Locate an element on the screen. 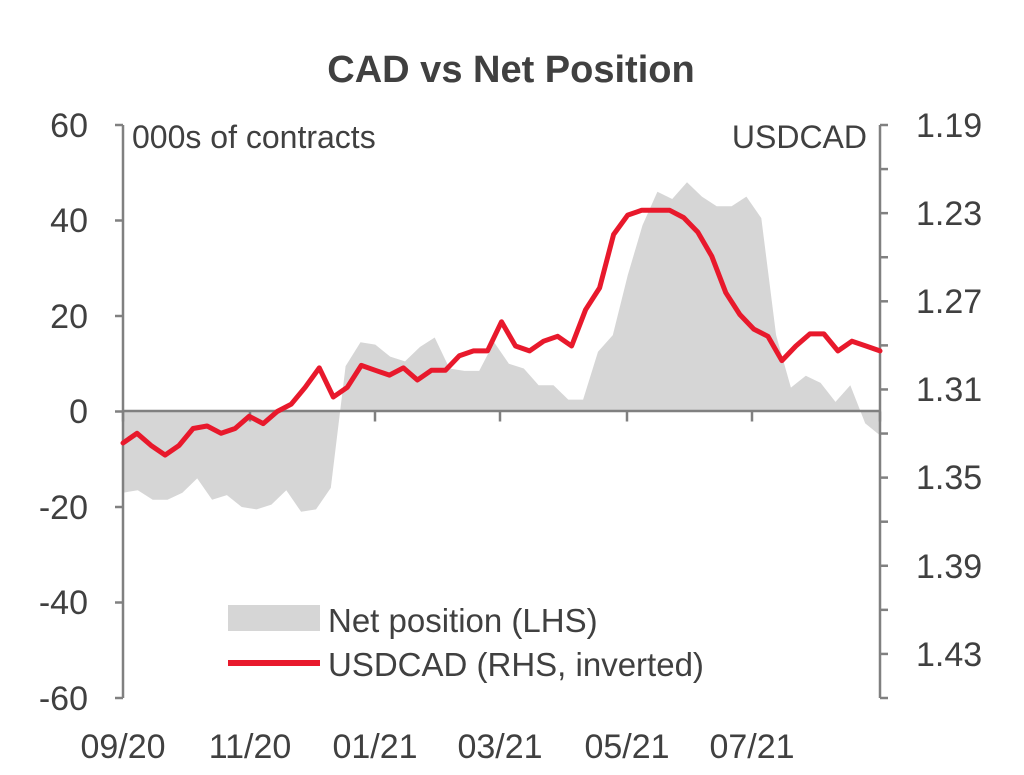 This screenshot has height=775, width=1024. left-tick-label: -20 is located at coordinates (63, 508).